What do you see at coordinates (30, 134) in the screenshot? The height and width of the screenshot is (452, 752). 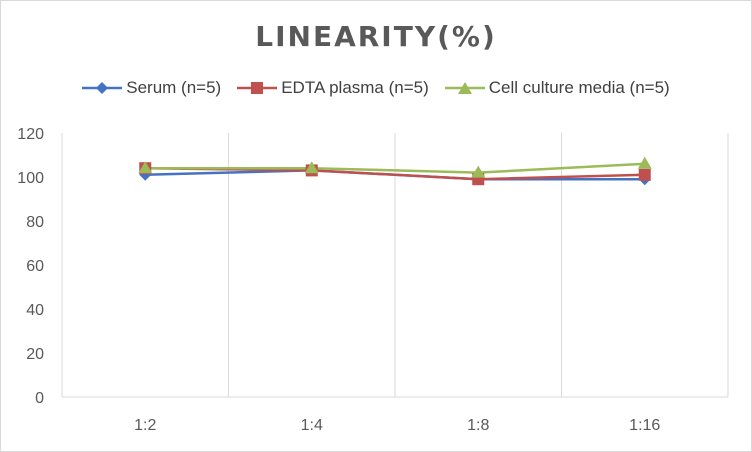 I see `y-tick-label: 120` at bounding box center [30, 134].